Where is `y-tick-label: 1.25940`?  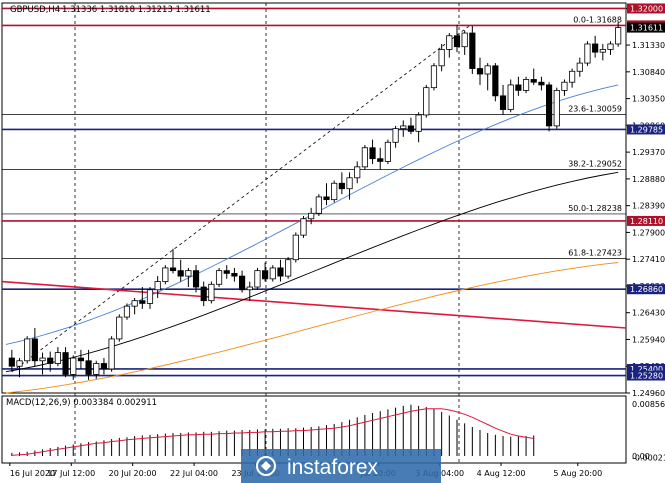
y-tick-label: 1.25940 is located at coordinates (648, 339).